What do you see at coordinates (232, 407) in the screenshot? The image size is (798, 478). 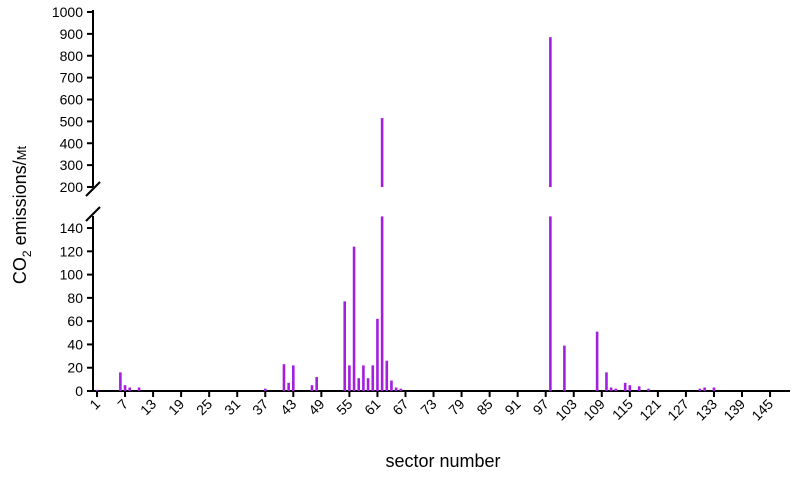 I see `x-tick-label: 31` at bounding box center [232, 407].